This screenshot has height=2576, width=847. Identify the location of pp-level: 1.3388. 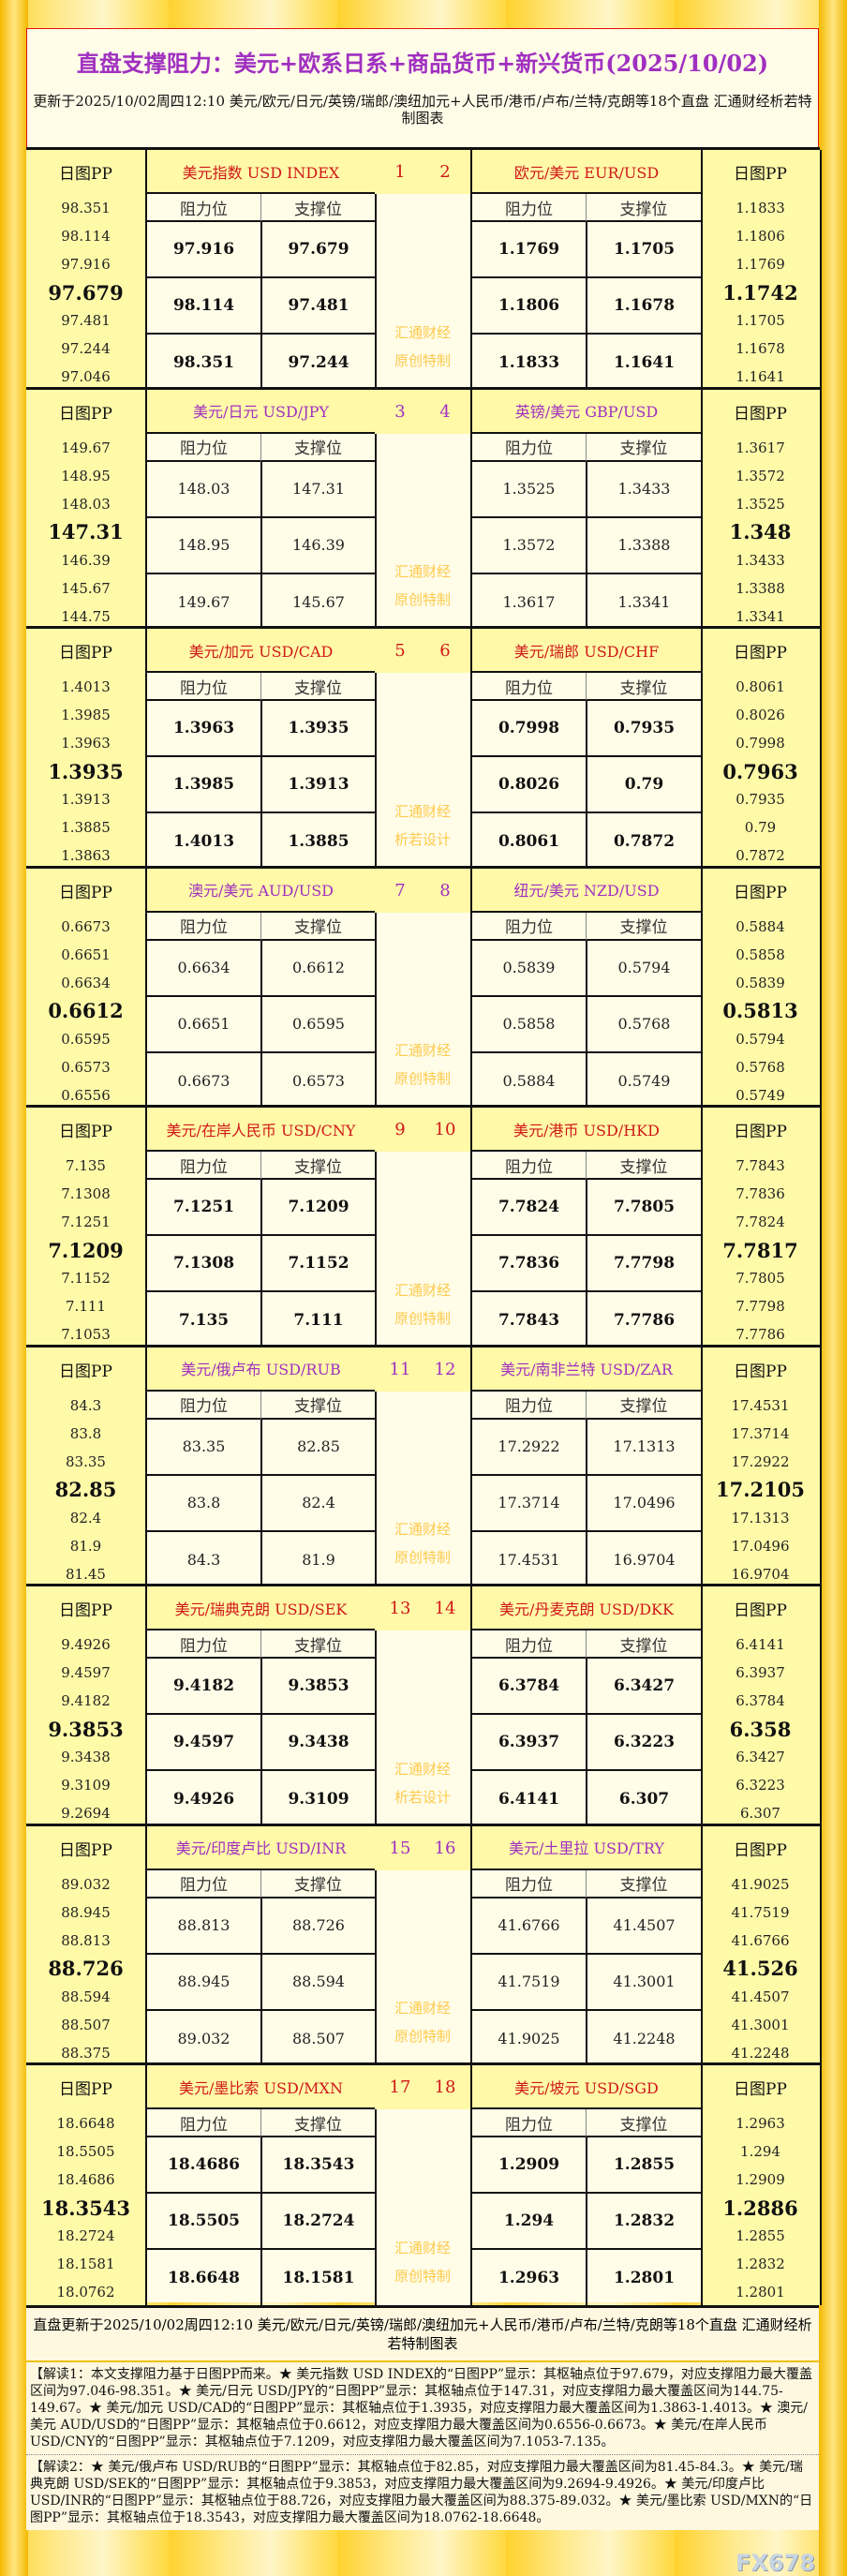
(761, 588).